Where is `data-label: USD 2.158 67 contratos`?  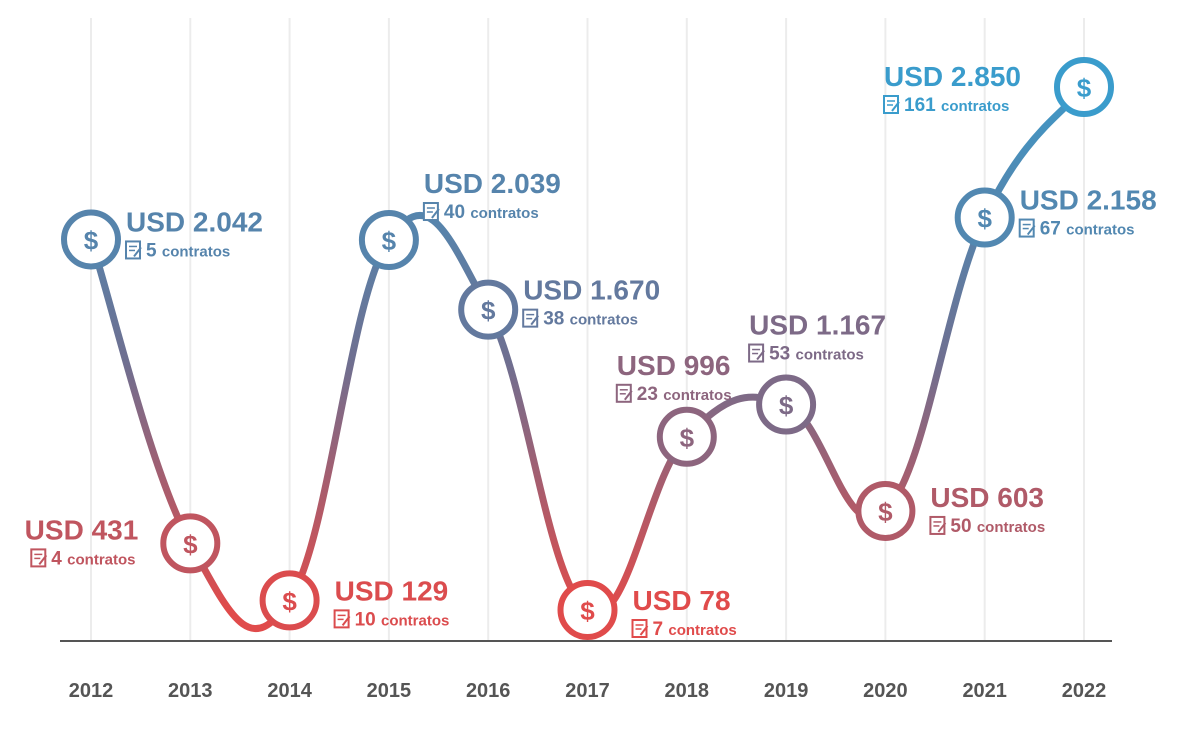 data-label: USD 2.158 67 contratos is located at coordinates (1087, 212).